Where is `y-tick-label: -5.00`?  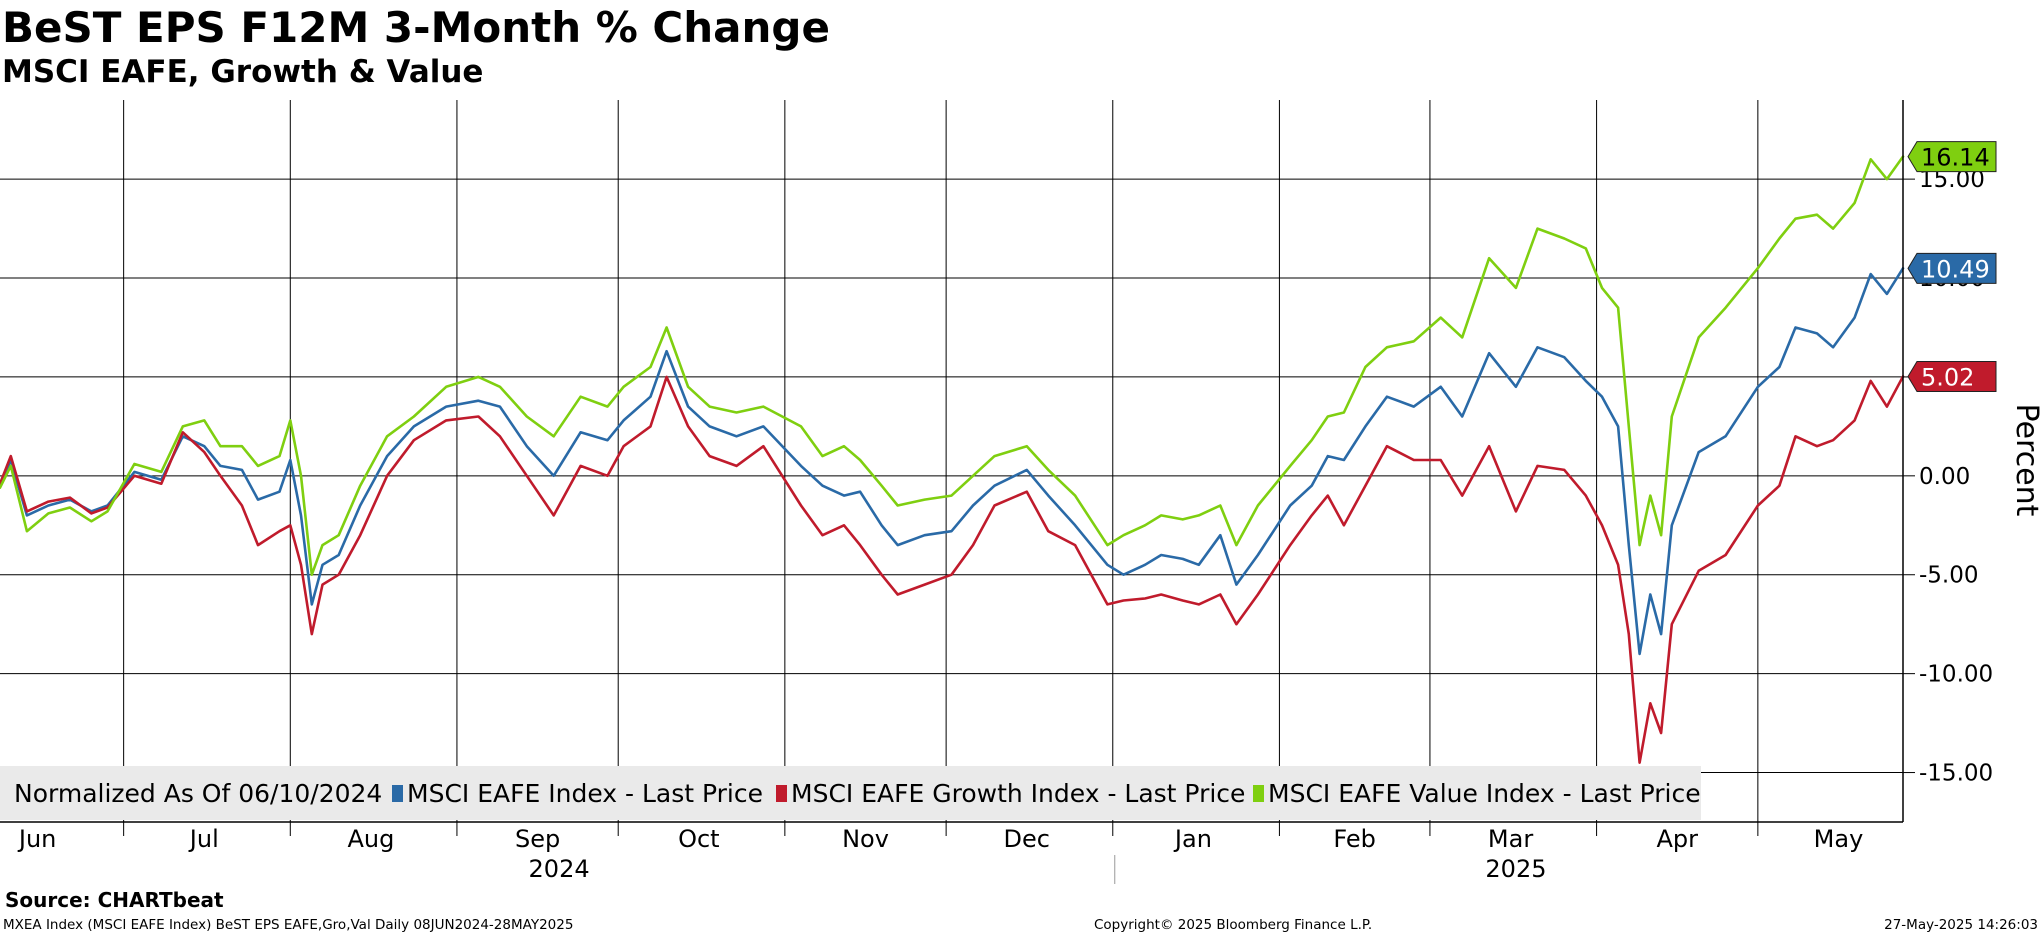
y-tick-label: -5.00 is located at coordinates (1949, 576).